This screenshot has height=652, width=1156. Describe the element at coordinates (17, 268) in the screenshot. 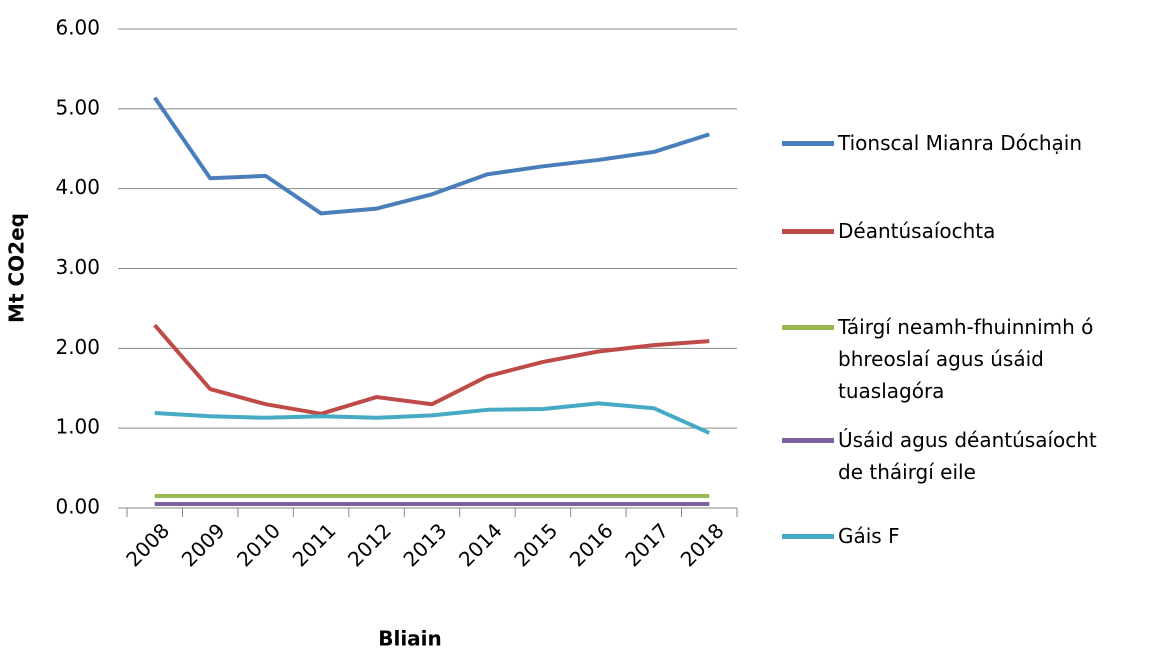

I see `y-axis-title: Mt CO2eq` at that location.